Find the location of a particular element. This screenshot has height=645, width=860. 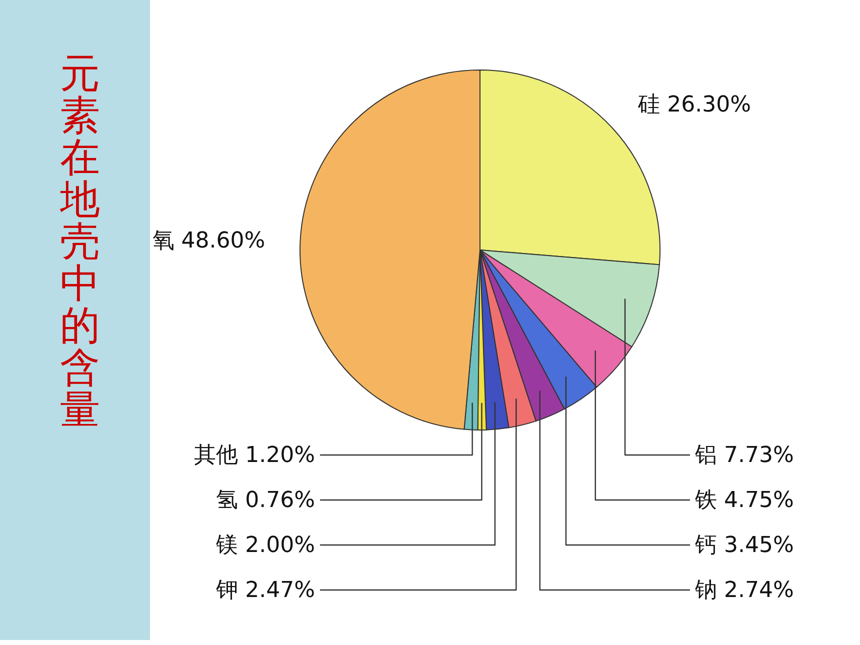

chart-title: 元素在地壳中的含量 is located at coordinates (80, 242).